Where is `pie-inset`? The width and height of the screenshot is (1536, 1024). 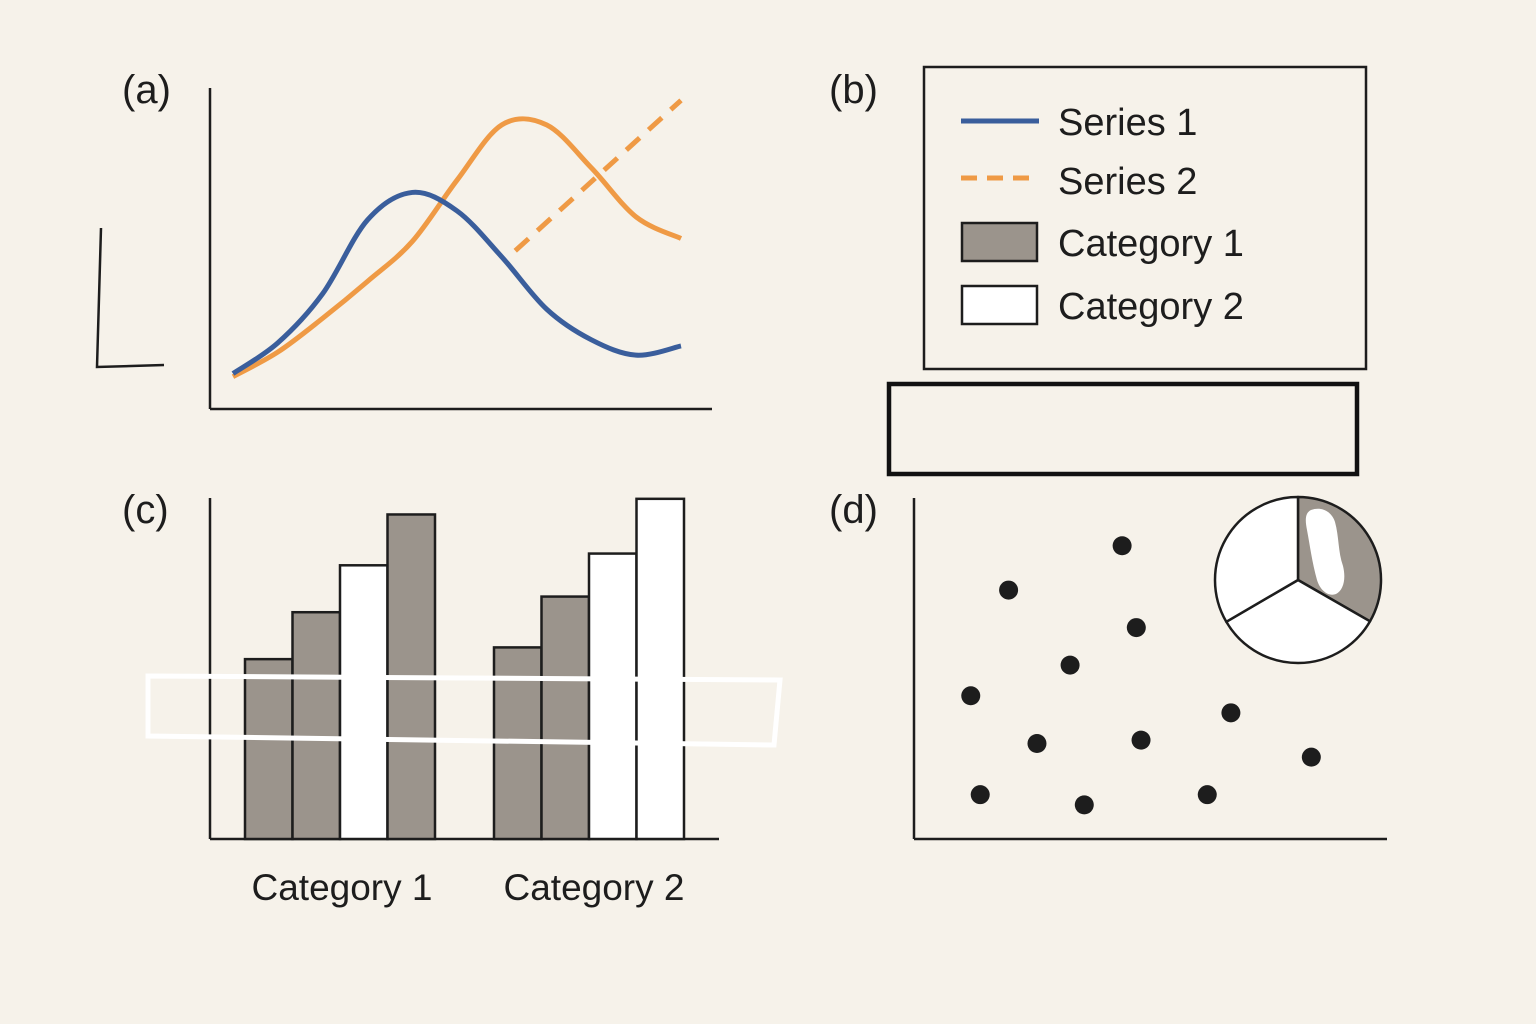
pie-inset is located at coordinates (1298, 580).